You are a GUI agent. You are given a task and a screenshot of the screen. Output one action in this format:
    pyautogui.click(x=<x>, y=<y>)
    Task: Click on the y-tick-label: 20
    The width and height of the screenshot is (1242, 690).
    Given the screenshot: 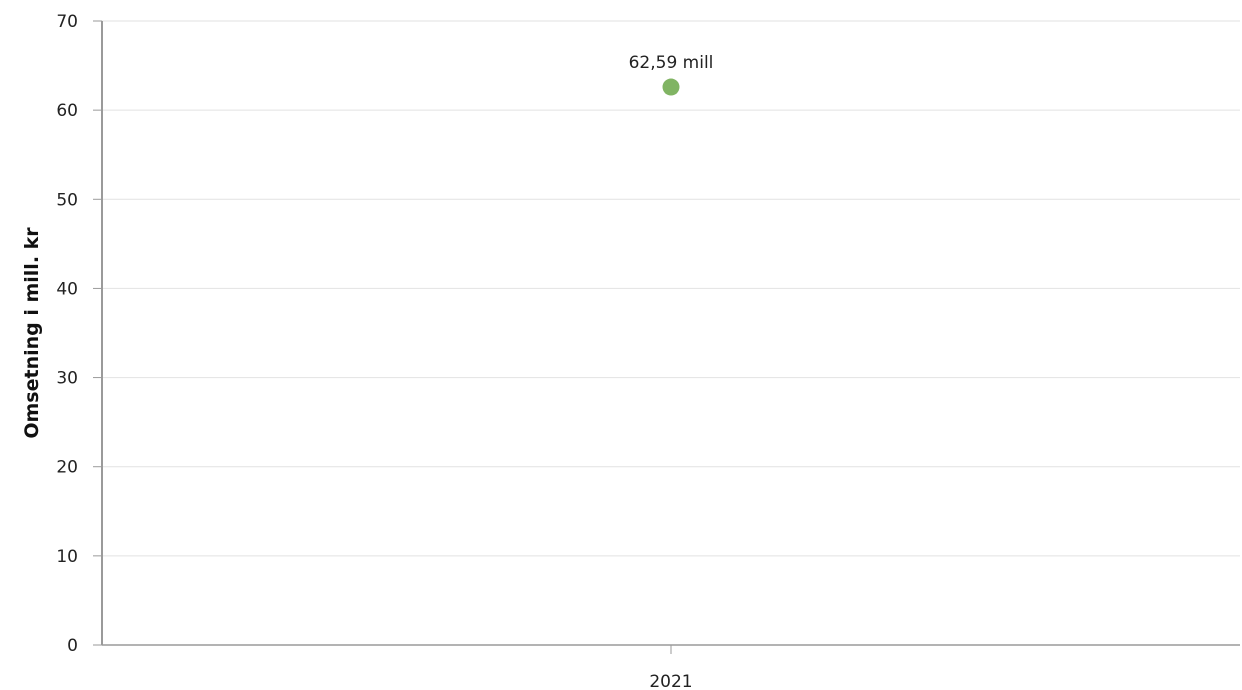 What is the action you would take?
    pyautogui.click(x=67, y=468)
    